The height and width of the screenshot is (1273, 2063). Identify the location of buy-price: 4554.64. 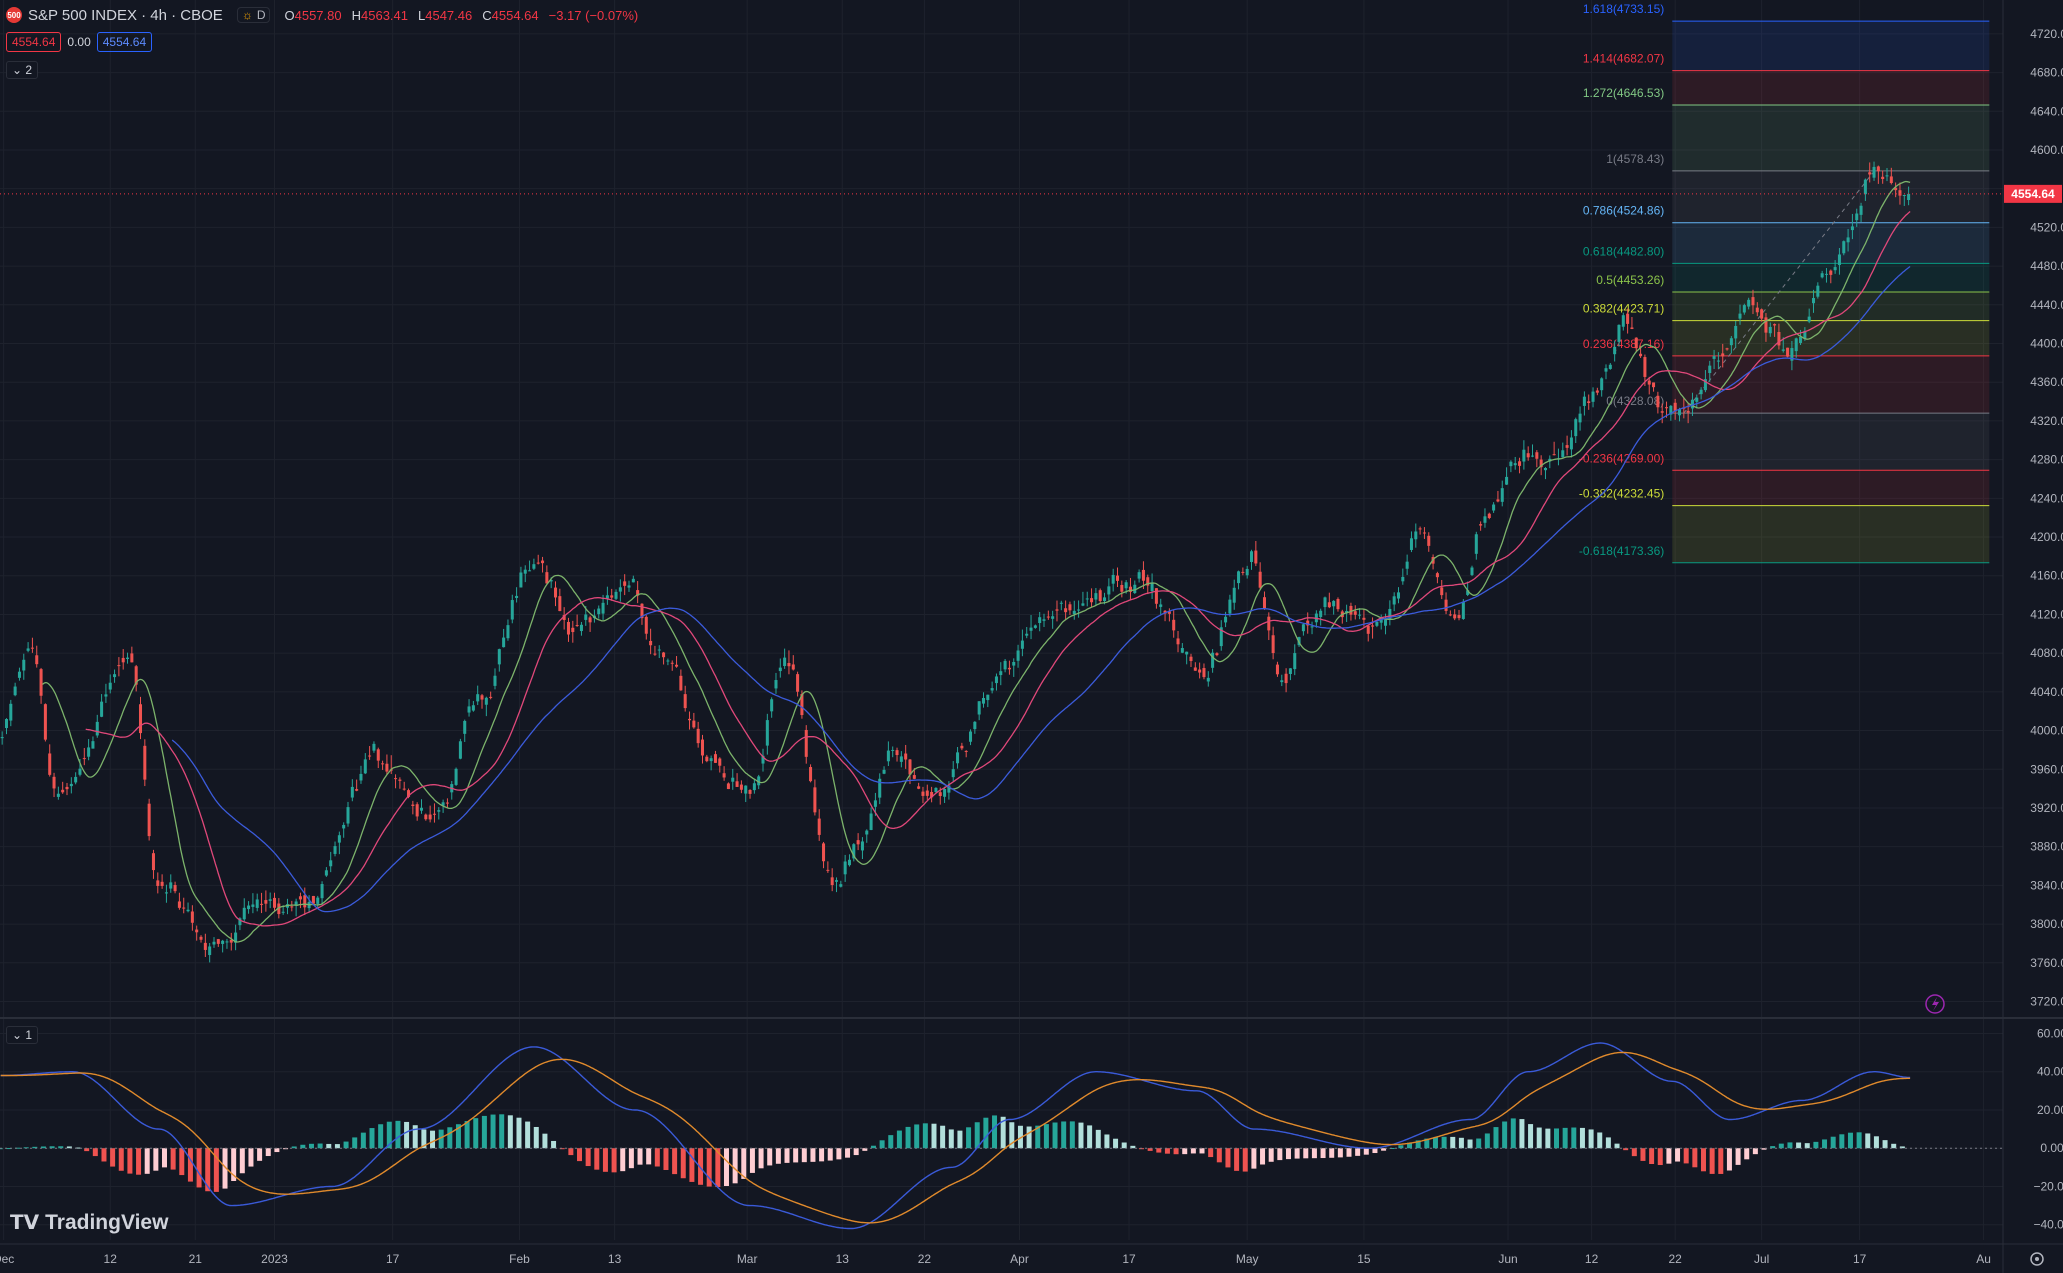
(124, 42).